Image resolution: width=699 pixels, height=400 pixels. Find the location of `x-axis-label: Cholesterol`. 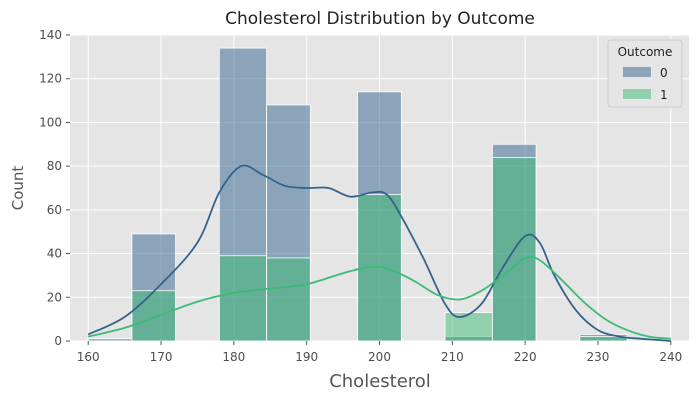

x-axis-label: Cholesterol is located at coordinates (380, 381).